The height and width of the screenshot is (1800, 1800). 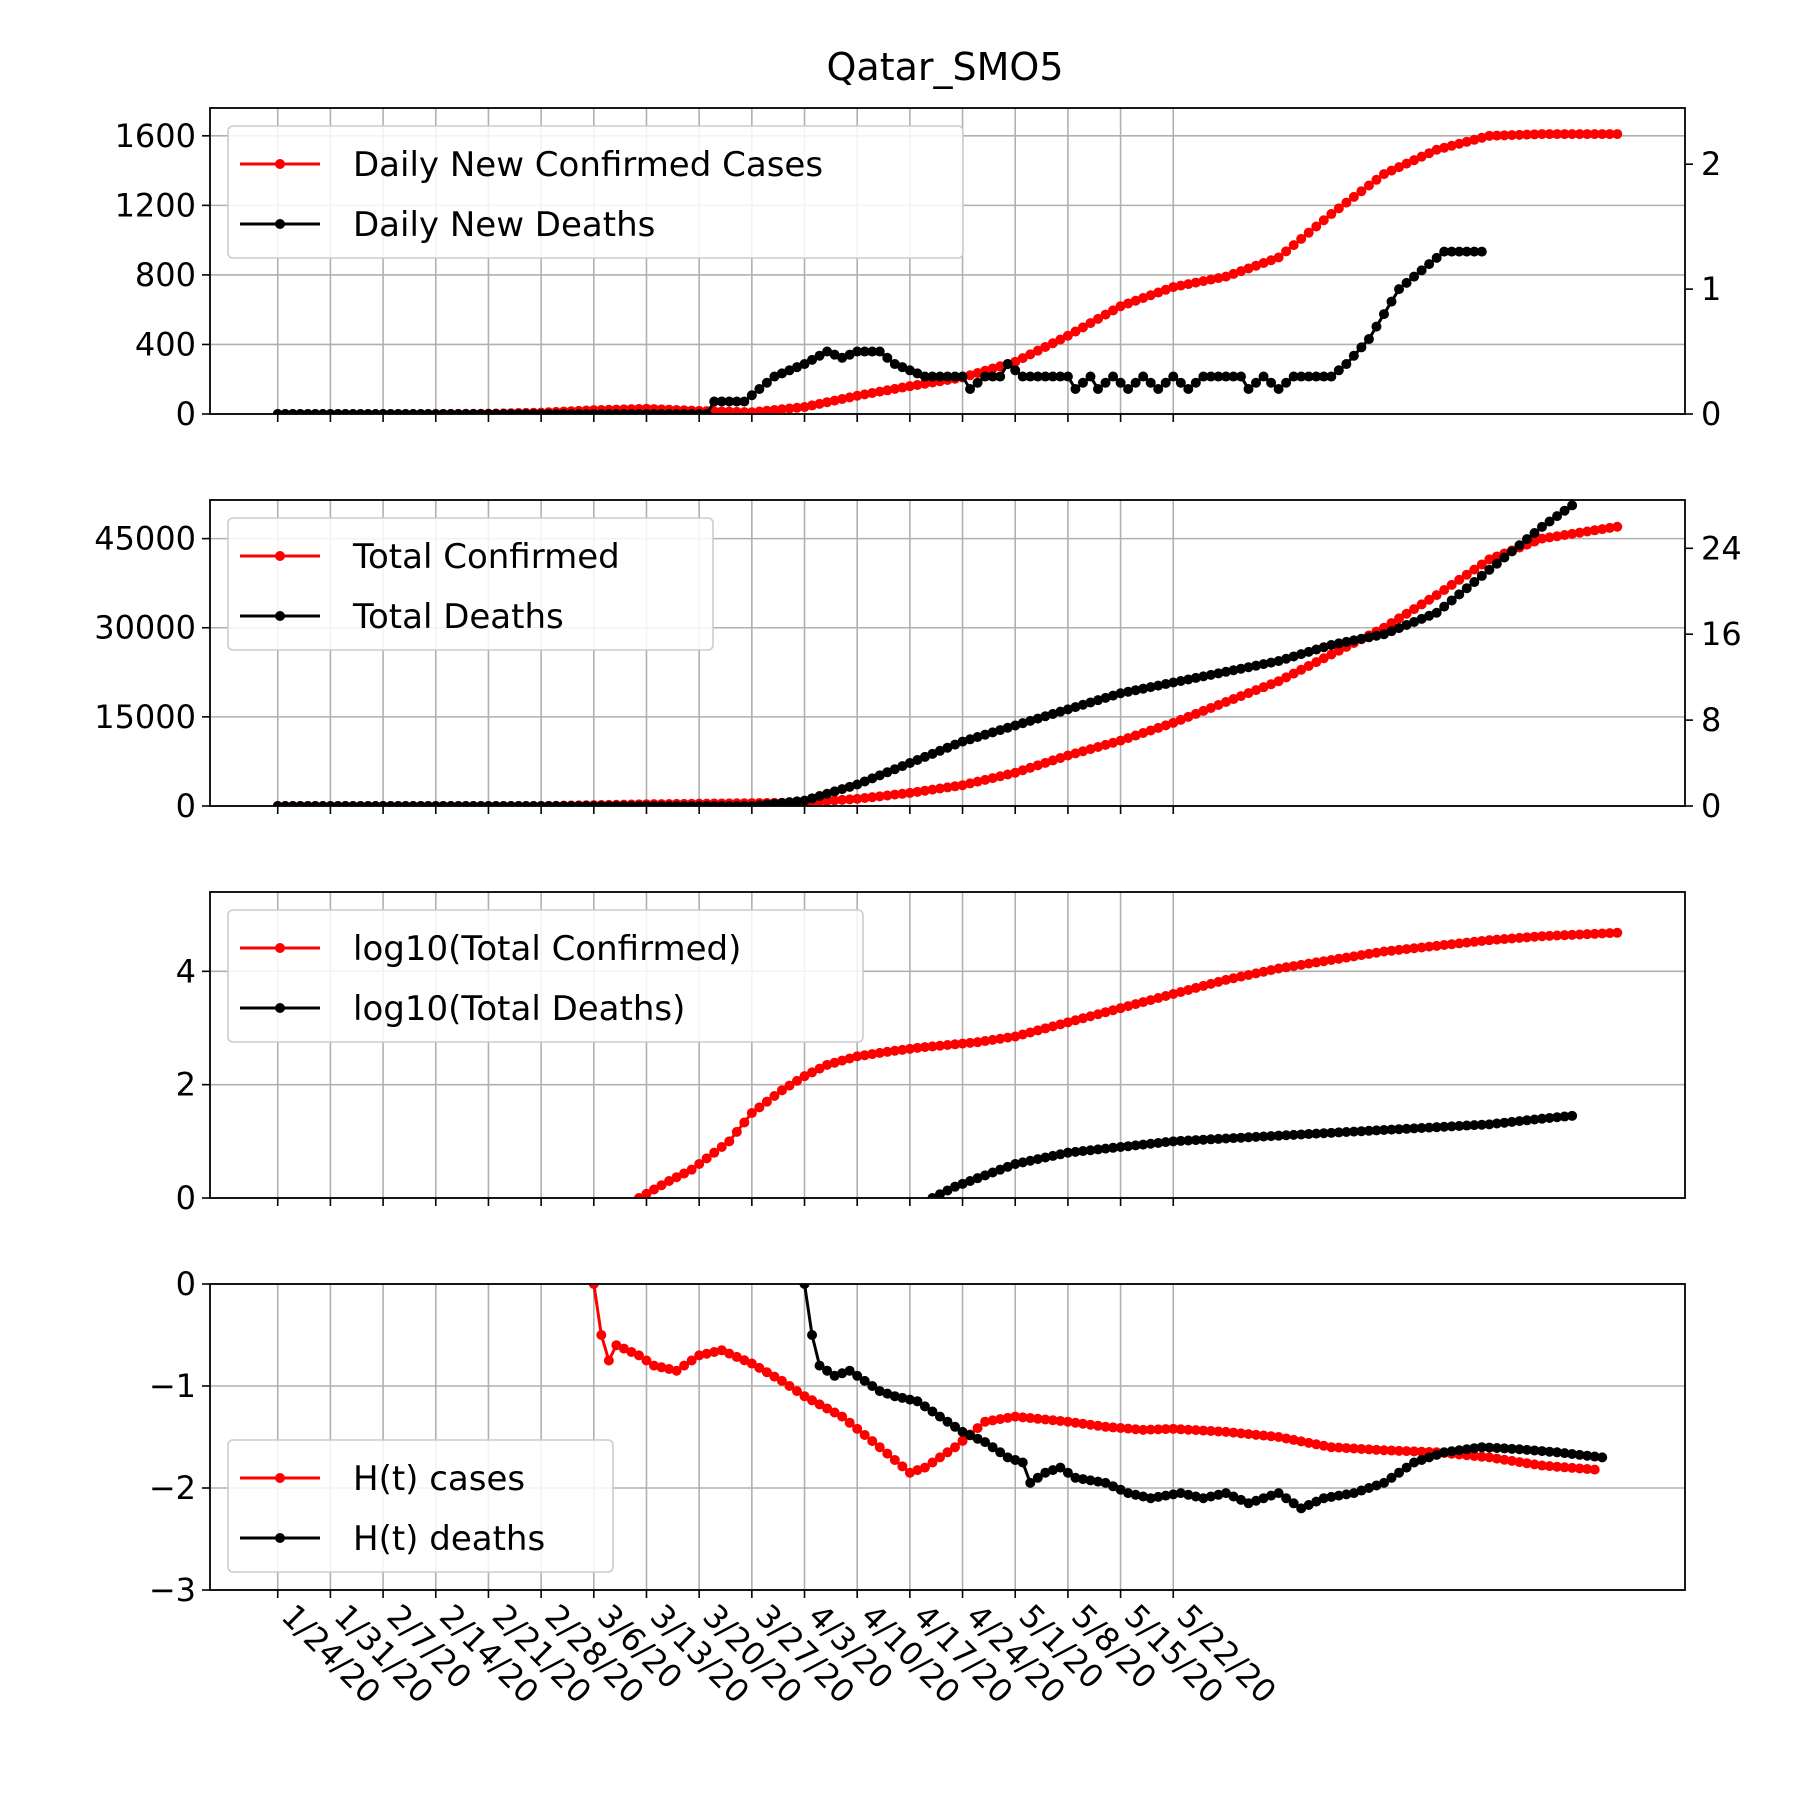 What do you see at coordinates (947, 653) in the screenshot?
I see `axes-frame` at bounding box center [947, 653].